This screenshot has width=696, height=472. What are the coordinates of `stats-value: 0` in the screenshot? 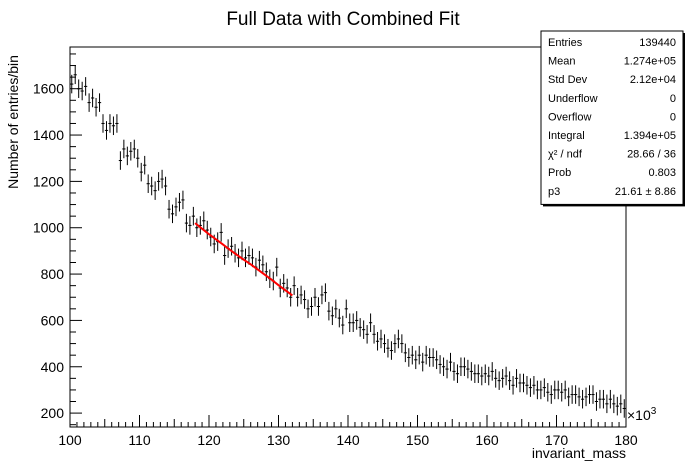 It's located at (673, 117).